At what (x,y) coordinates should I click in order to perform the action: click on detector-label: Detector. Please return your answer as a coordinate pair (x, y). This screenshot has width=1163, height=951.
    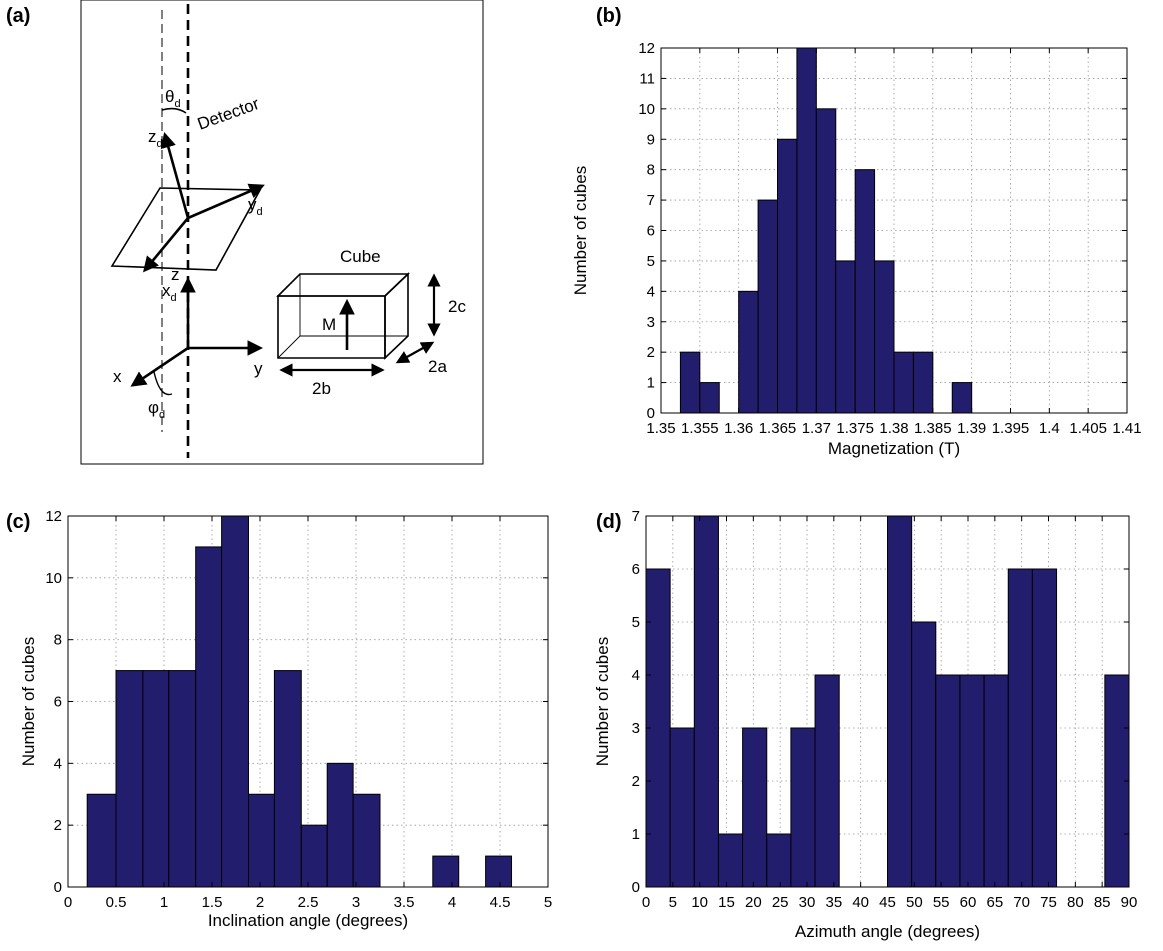
    Looking at the image, I should click on (228, 114).